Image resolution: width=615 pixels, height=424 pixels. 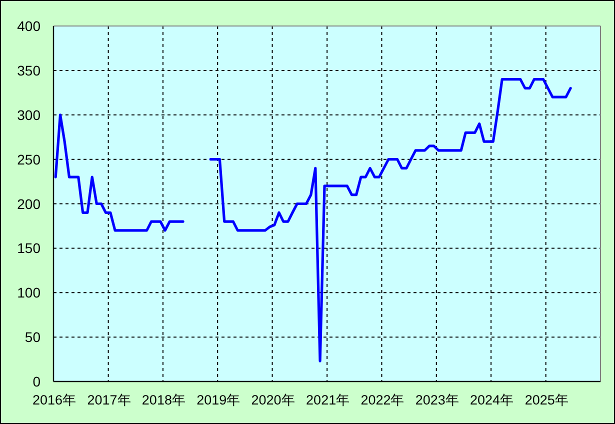 What do you see at coordinates (109, 400) in the screenshot?
I see `x-tick-label: 2017年` at bounding box center [109, 400].